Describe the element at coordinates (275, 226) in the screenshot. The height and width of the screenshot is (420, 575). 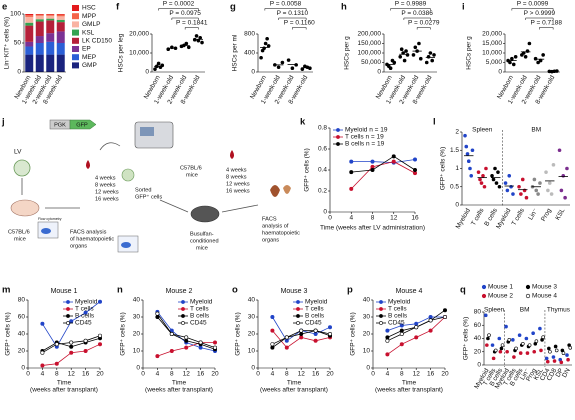
I see `analysis-label: analysis of` at that location.